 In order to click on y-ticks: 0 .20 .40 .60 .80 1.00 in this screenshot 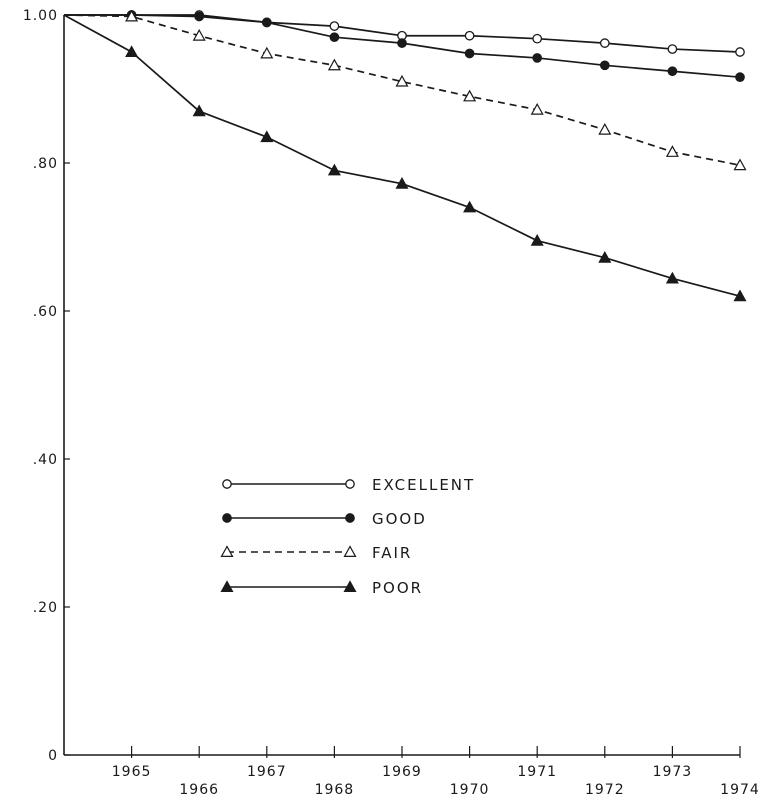, I will do `click(46, 386)`.